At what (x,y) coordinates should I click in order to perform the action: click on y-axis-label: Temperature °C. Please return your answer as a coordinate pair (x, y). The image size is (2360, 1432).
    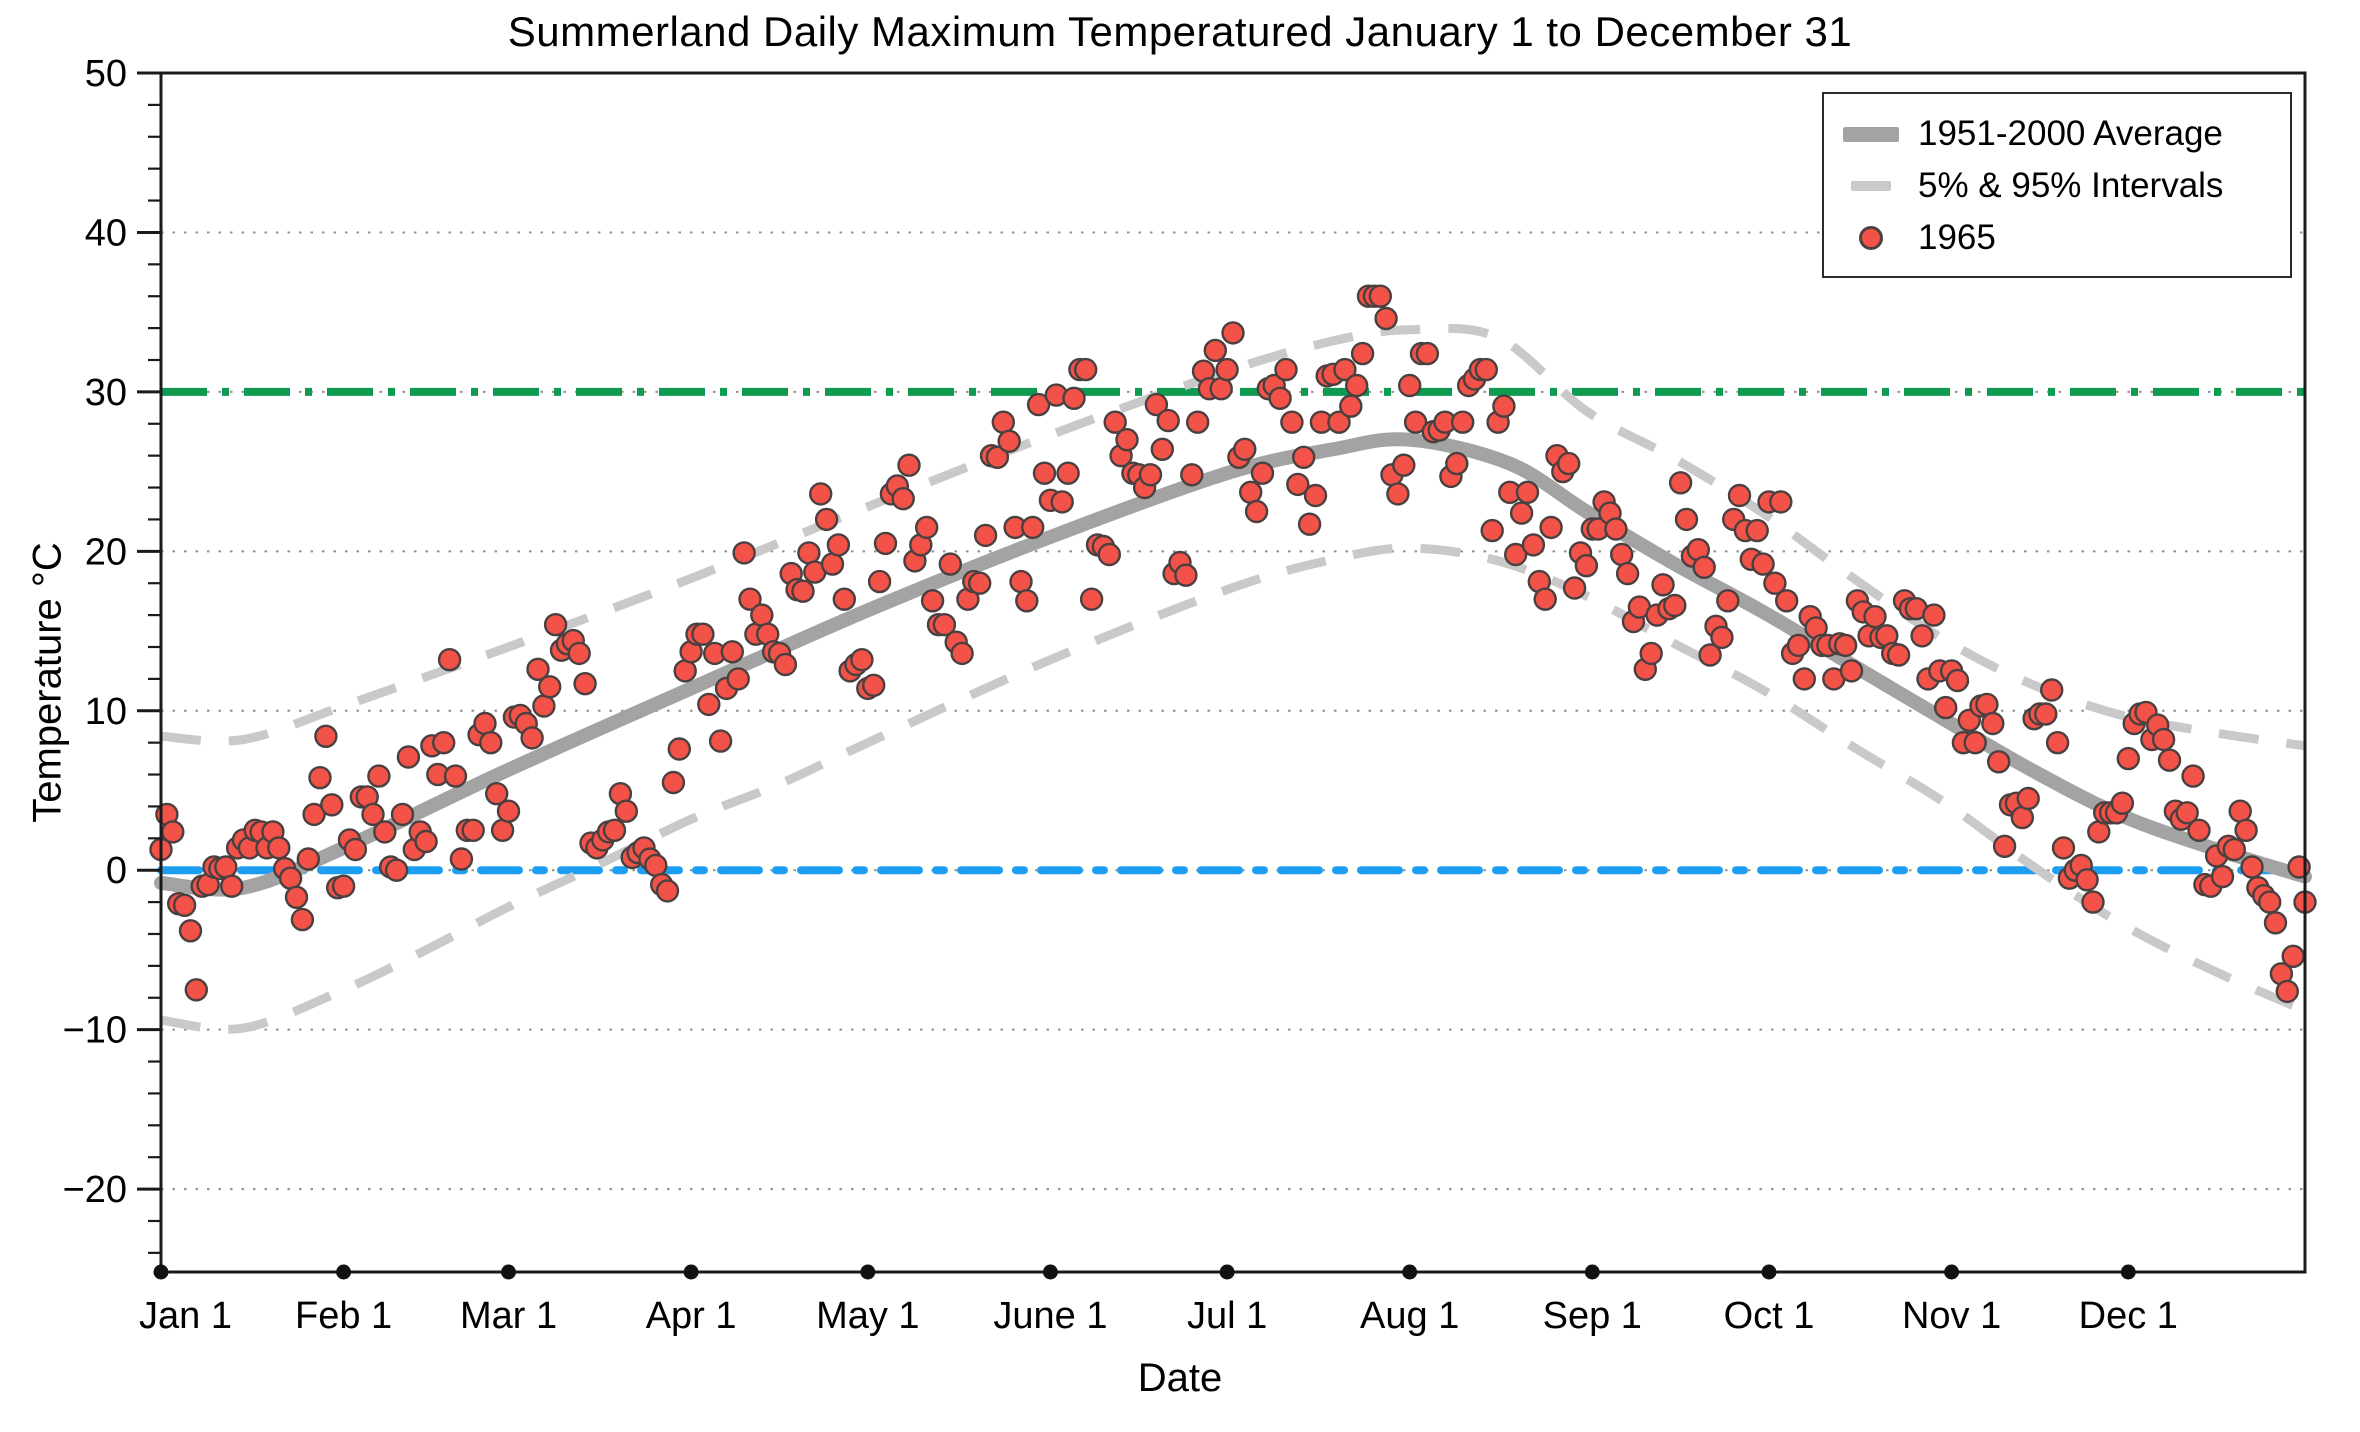
    Looking at the image, I should click on (47, 682).